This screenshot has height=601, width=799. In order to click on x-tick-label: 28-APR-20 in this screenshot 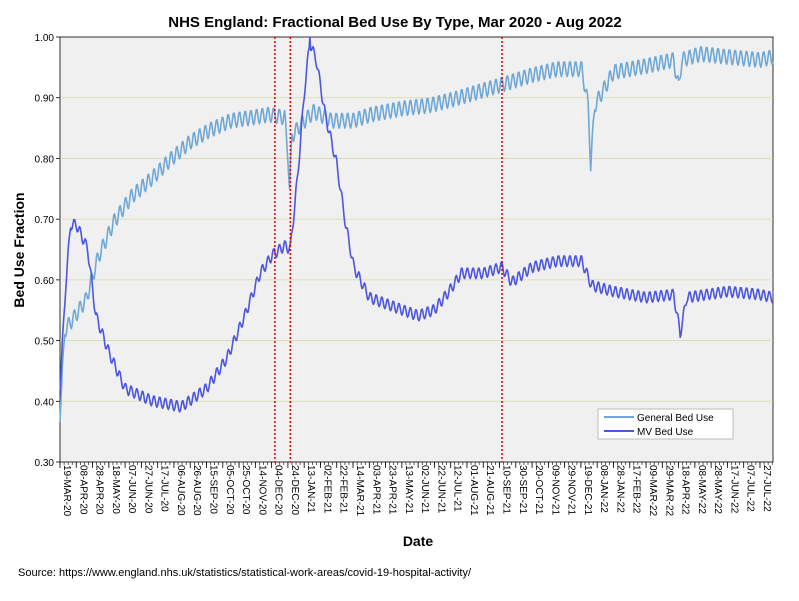, I will do `click(99, 490)`.